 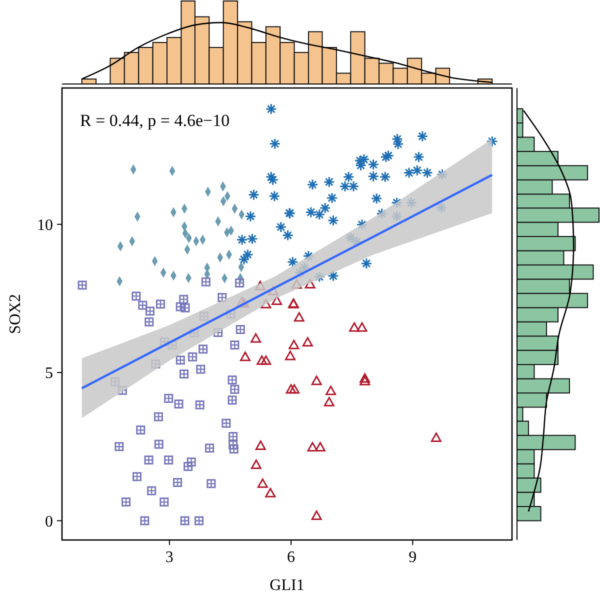 I want to click on y-tick-label: 0, so click(x=49, y=521).